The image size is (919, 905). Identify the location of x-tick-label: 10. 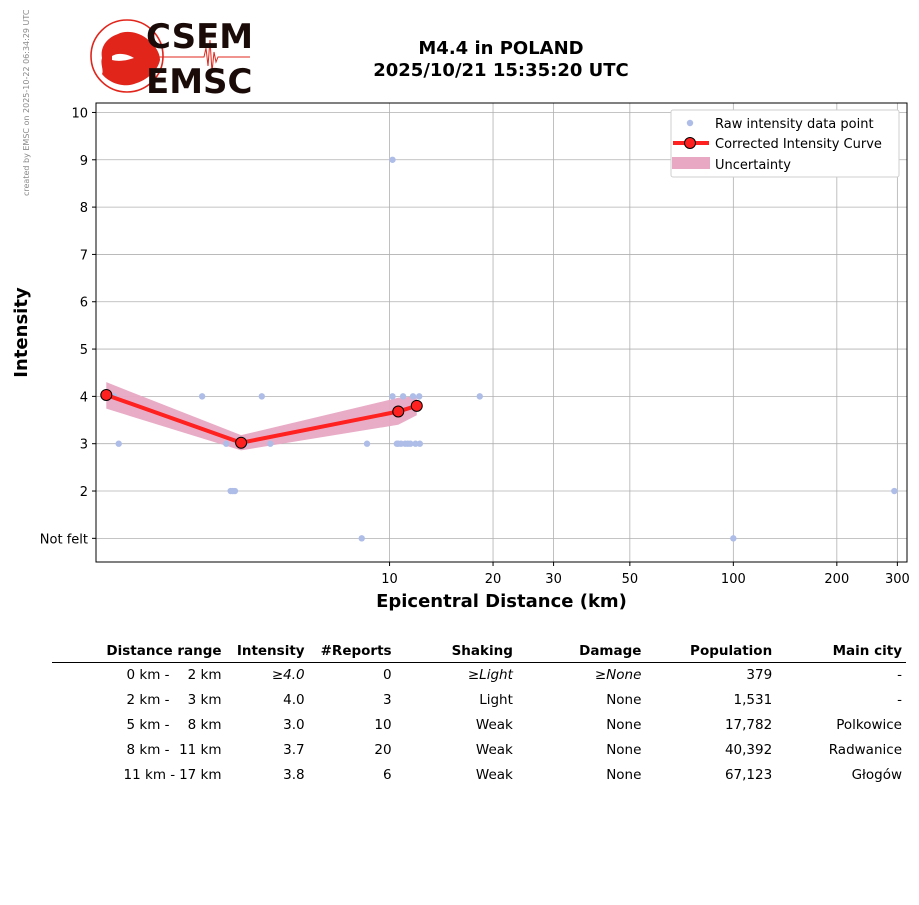
(389, 579).